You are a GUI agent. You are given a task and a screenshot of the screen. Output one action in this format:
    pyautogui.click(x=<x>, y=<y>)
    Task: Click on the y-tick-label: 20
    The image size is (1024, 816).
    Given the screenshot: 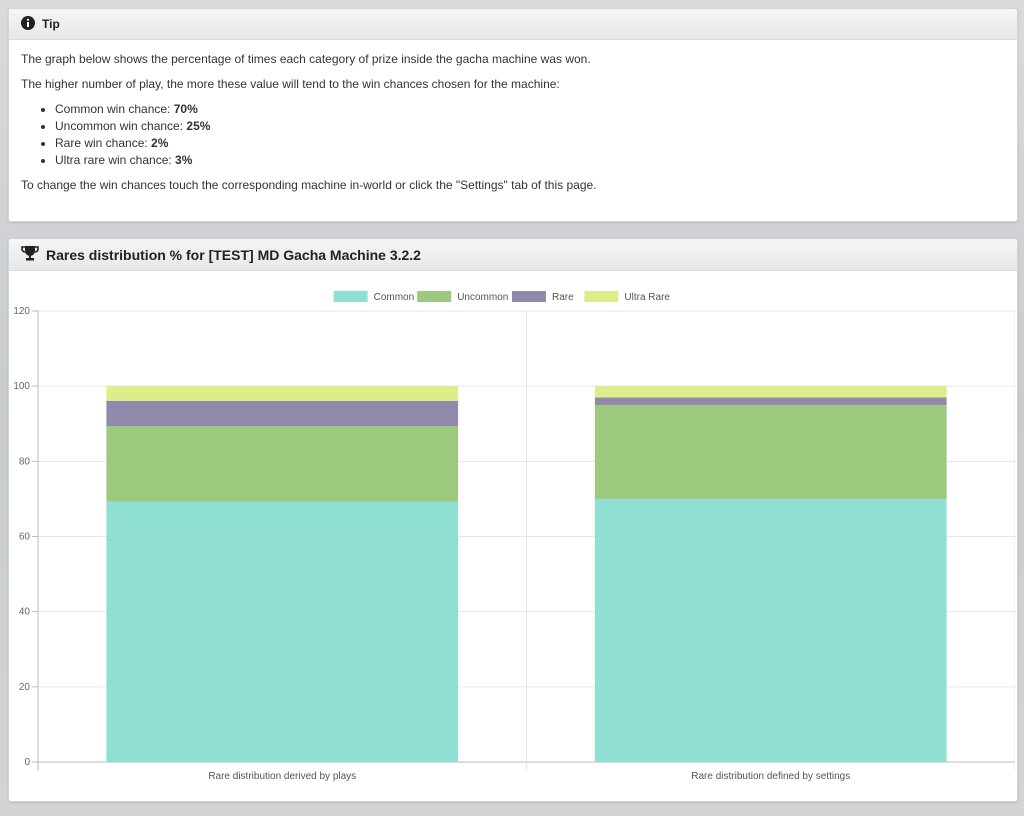 What is the action you would take?
    pyautogui.click(x=25, y=687)
    